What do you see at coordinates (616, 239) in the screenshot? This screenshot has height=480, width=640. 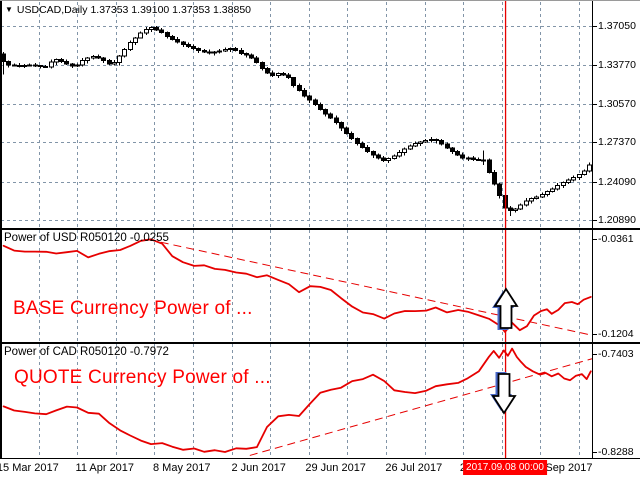 I see `price-tick-label: -0.0361` at bounding box center [616, 239].